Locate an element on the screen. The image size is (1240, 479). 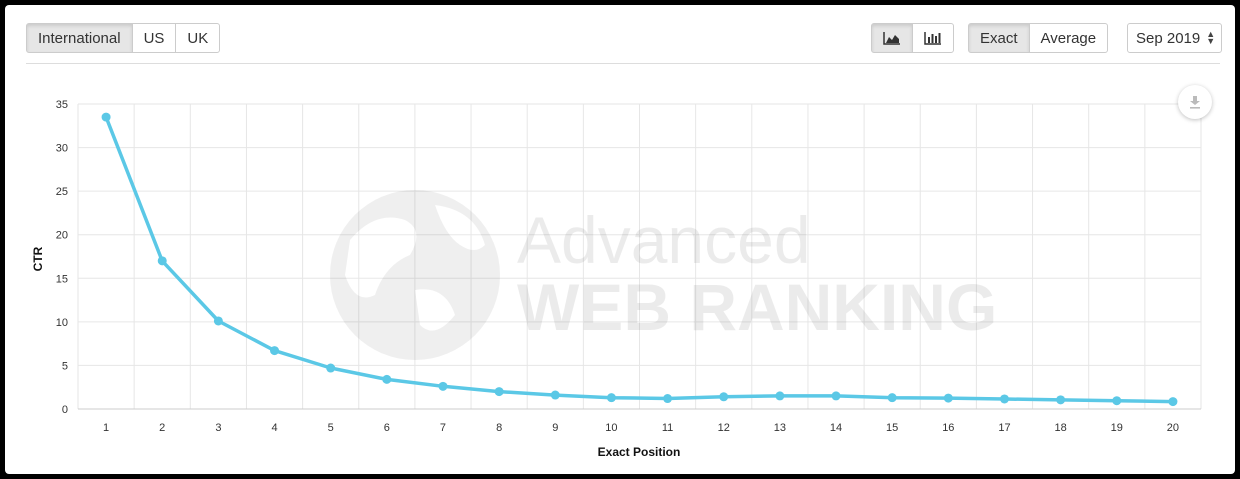
x-tick-label: 5 is located at coordinates (331, 428).